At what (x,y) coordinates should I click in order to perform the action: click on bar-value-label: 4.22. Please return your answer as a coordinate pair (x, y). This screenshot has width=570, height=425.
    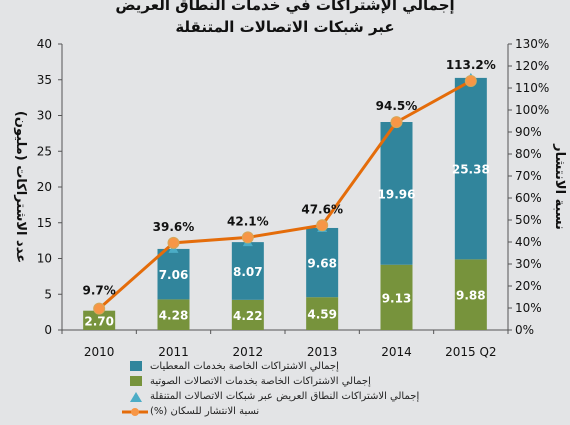
    Looking at the image, I should click on (248, 316).